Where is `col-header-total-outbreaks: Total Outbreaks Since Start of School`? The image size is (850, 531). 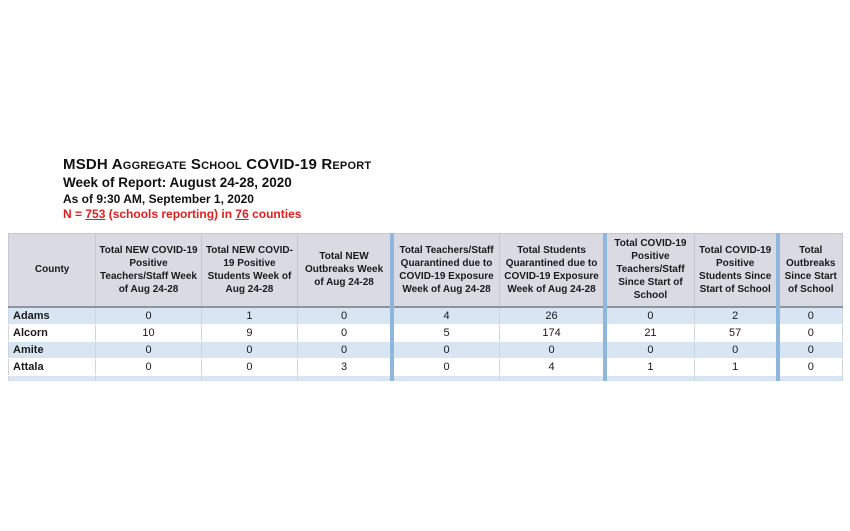 col-header-total-outbreaks: Total Outbreaks Since Start of School is located at coordinates (809, 270).